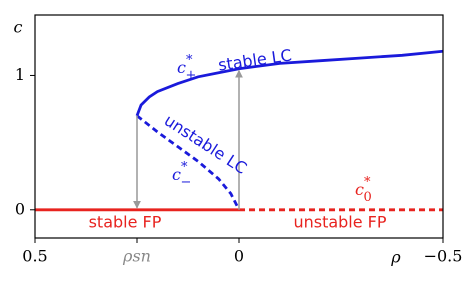  I want to click on x-axis-label: ρ, so click(395, 257).